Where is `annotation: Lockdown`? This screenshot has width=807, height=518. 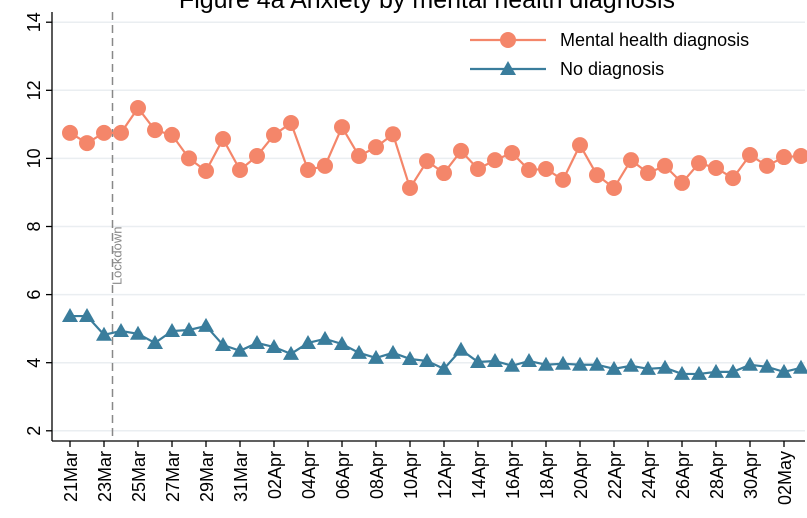
annotation: Lockdown is located at coordinates (117, 256).